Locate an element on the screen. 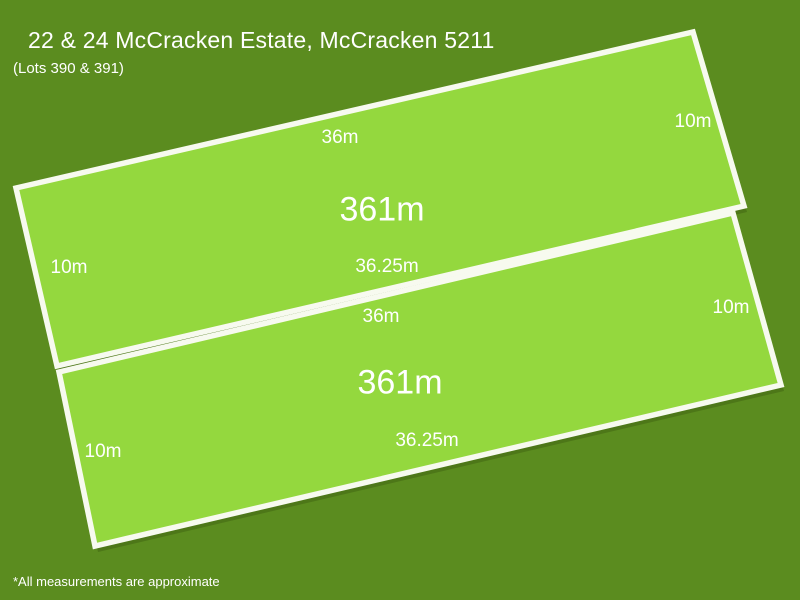 The image size is (800, 600). lot-2-right-width-label: 10m is located at coordinates (731, 307).